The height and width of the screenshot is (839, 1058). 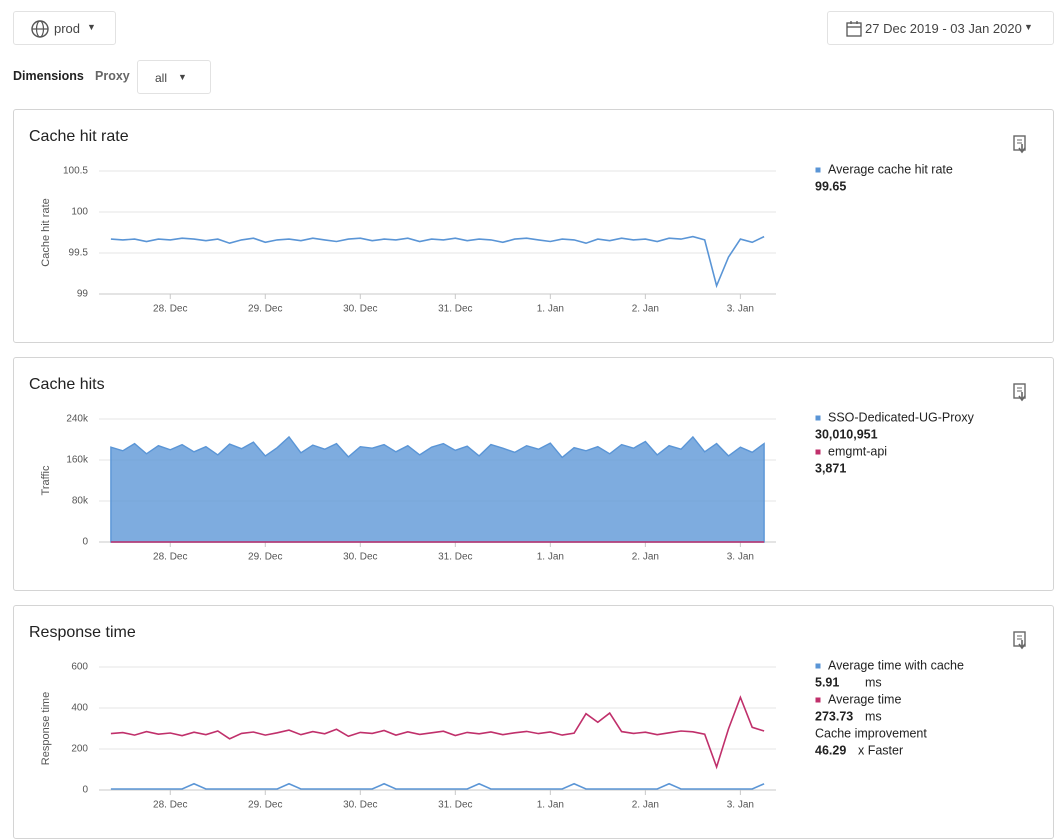 I want to click on globe-icon, so click(x=40, y=29).